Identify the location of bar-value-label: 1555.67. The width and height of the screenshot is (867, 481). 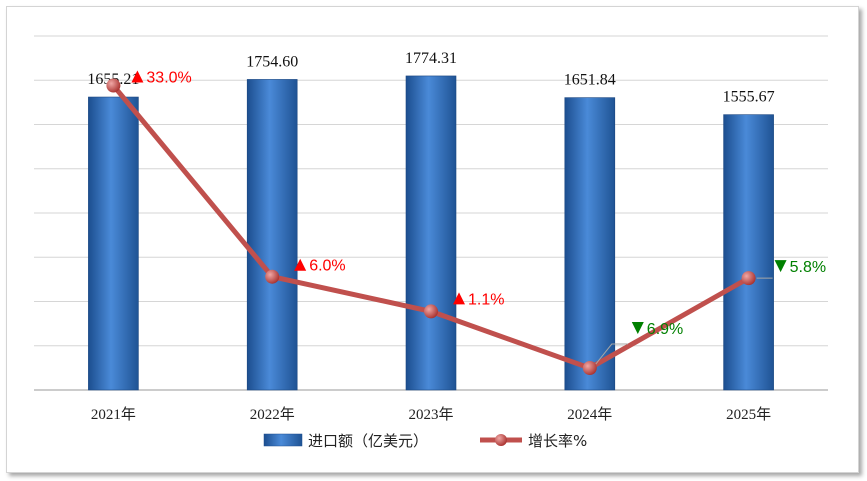
(749, 97).